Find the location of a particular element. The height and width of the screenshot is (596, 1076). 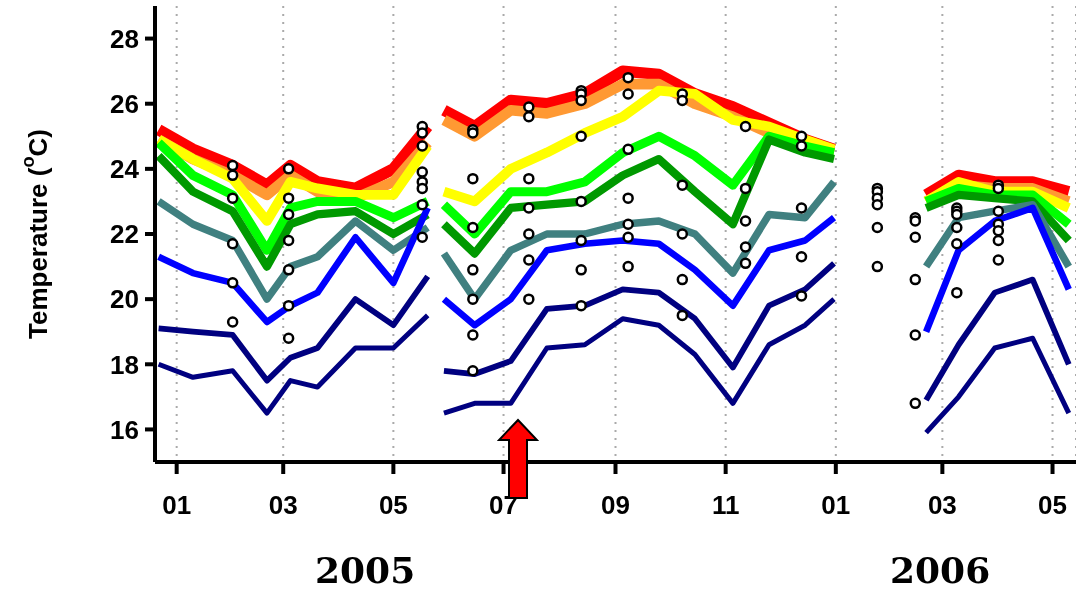

text: 2005 is located at coordinates (365, 570).